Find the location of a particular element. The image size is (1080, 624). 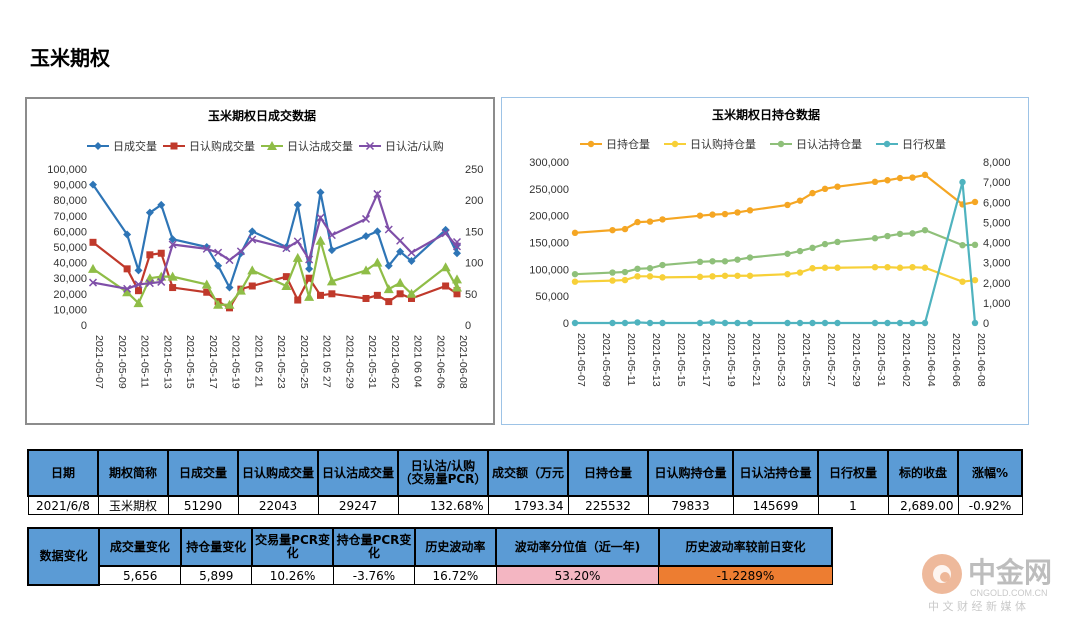

y2-tick-label: 2,000 is located at coordinates (997, 284).